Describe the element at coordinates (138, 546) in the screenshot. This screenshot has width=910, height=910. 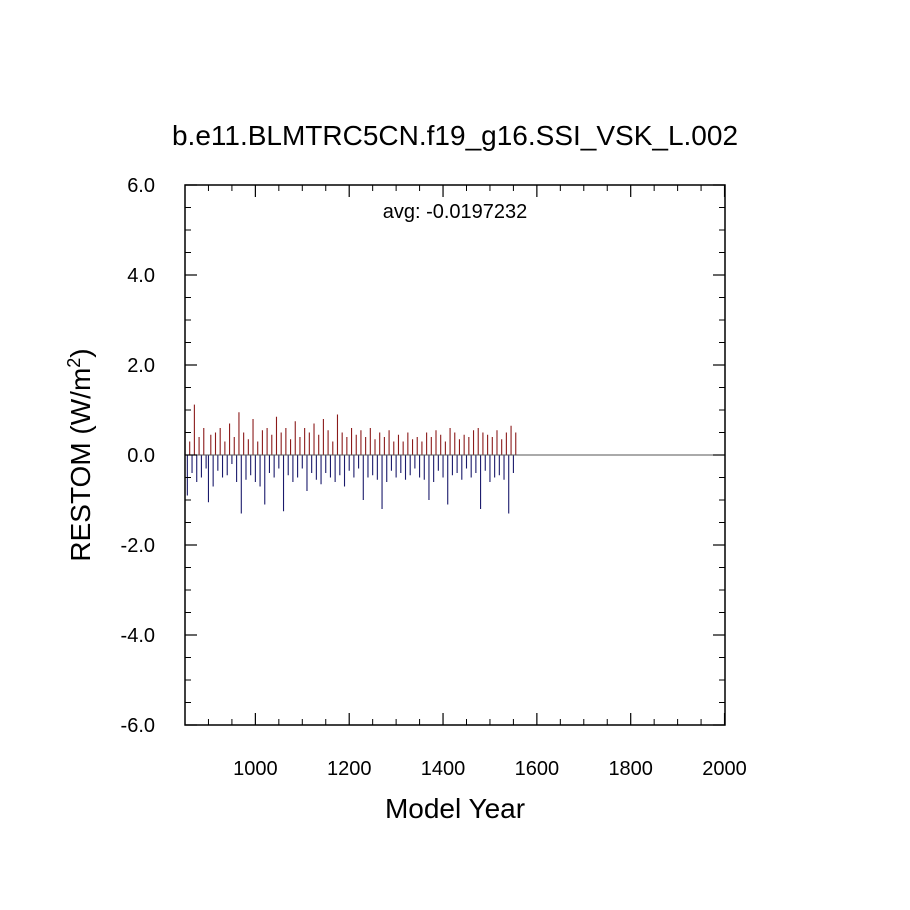
I see `y-tick-label: -2.0` at that location.